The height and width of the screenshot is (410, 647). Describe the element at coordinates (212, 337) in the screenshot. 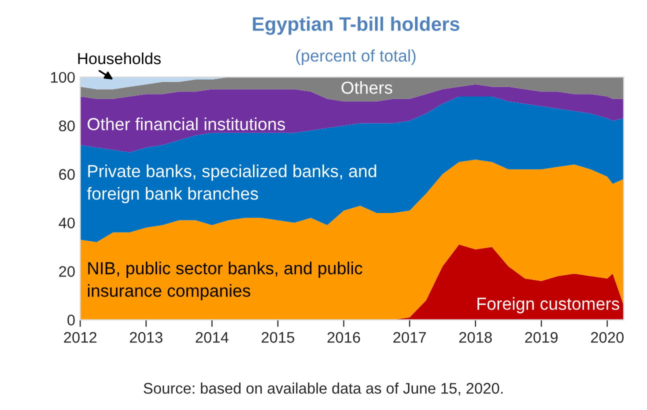

I see `x-tick-label: 2014` at that location.